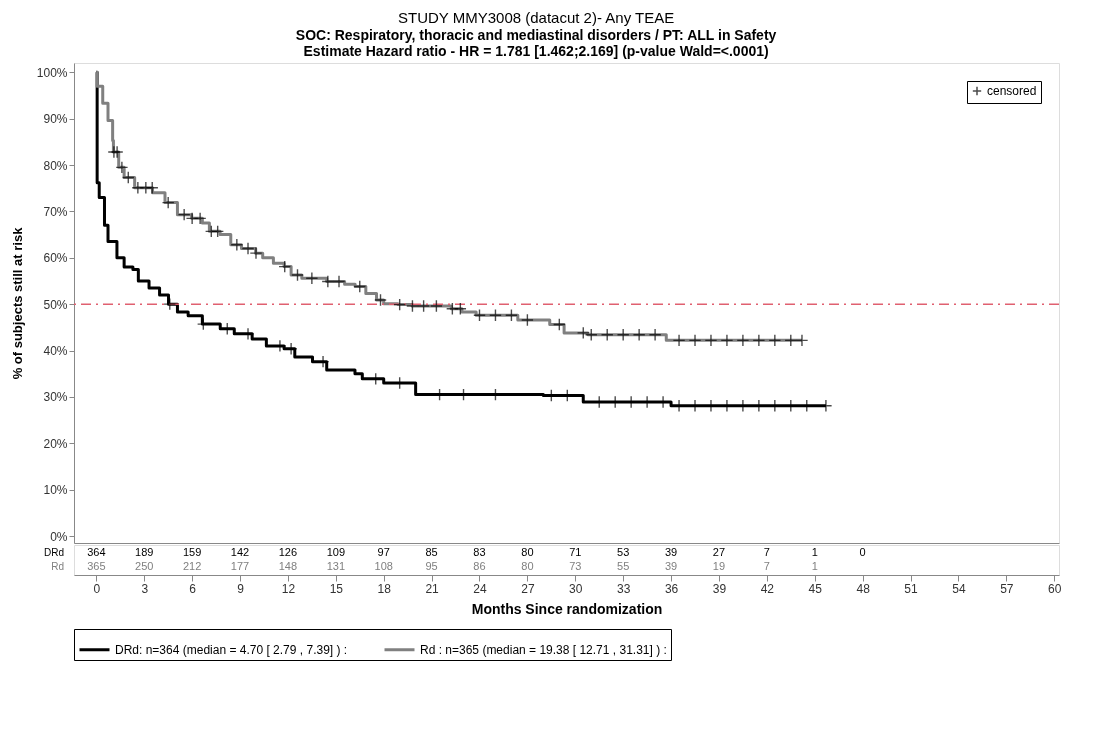  I want to click on text: 83, so click(479, 552).